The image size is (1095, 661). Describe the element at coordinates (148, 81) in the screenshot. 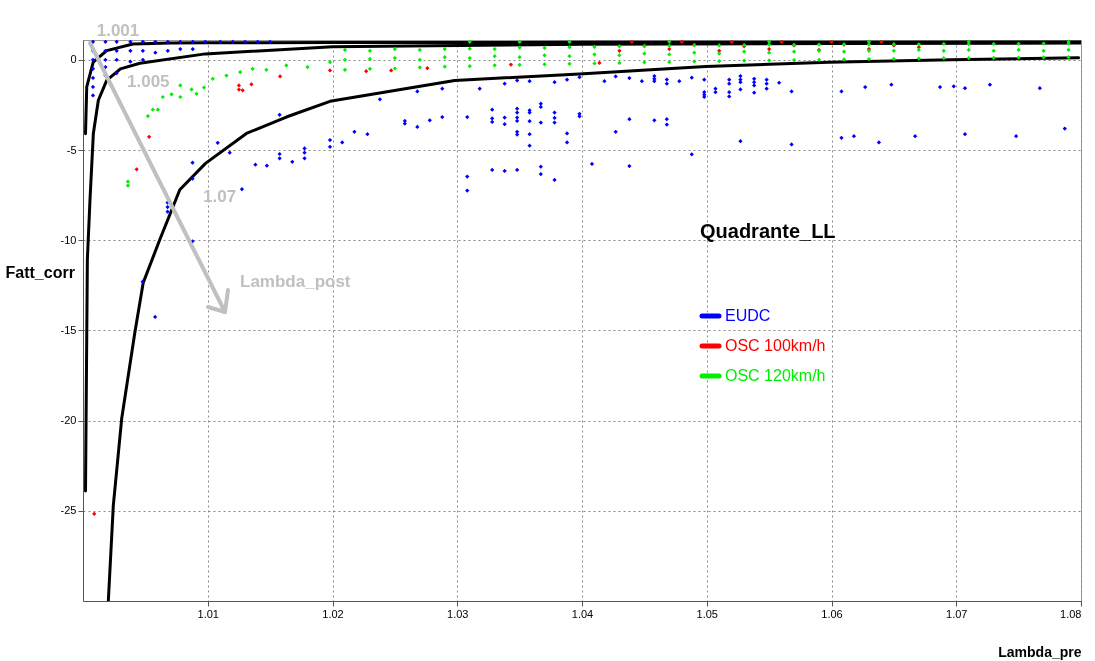

I see `annotation: 1.005` at that location.